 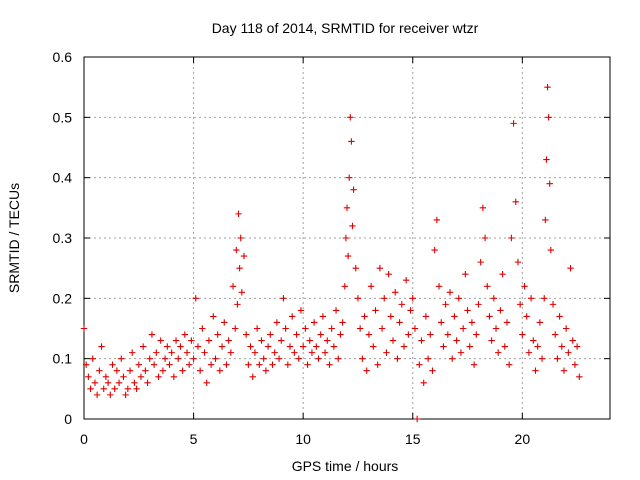 What do you see at coordinates (413, 439) in the screenshot?
I see `x-tick-label: 15` at bounding box center [413, 439].